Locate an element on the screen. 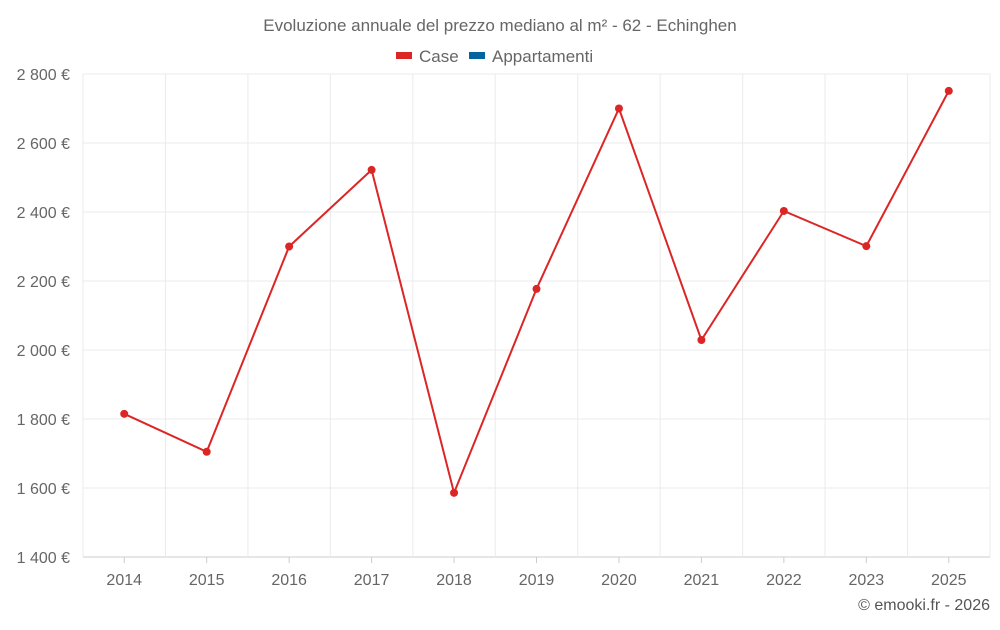 The image size is (1000, 630). credit: © emooki.fr - 2026 is located at coordinates (924, 605).